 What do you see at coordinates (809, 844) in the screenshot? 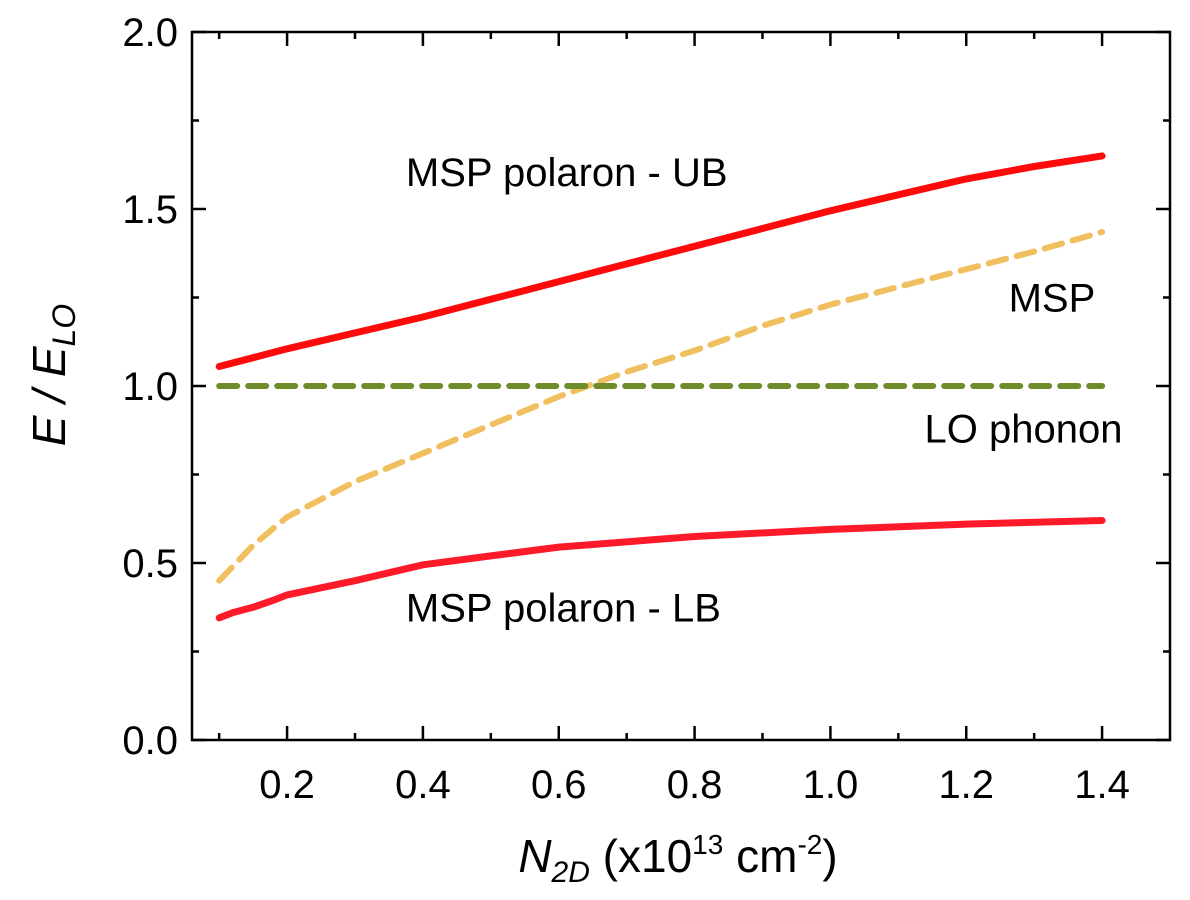
I see `x-axis-exponent2: -2` at bounding box center [809, 844].